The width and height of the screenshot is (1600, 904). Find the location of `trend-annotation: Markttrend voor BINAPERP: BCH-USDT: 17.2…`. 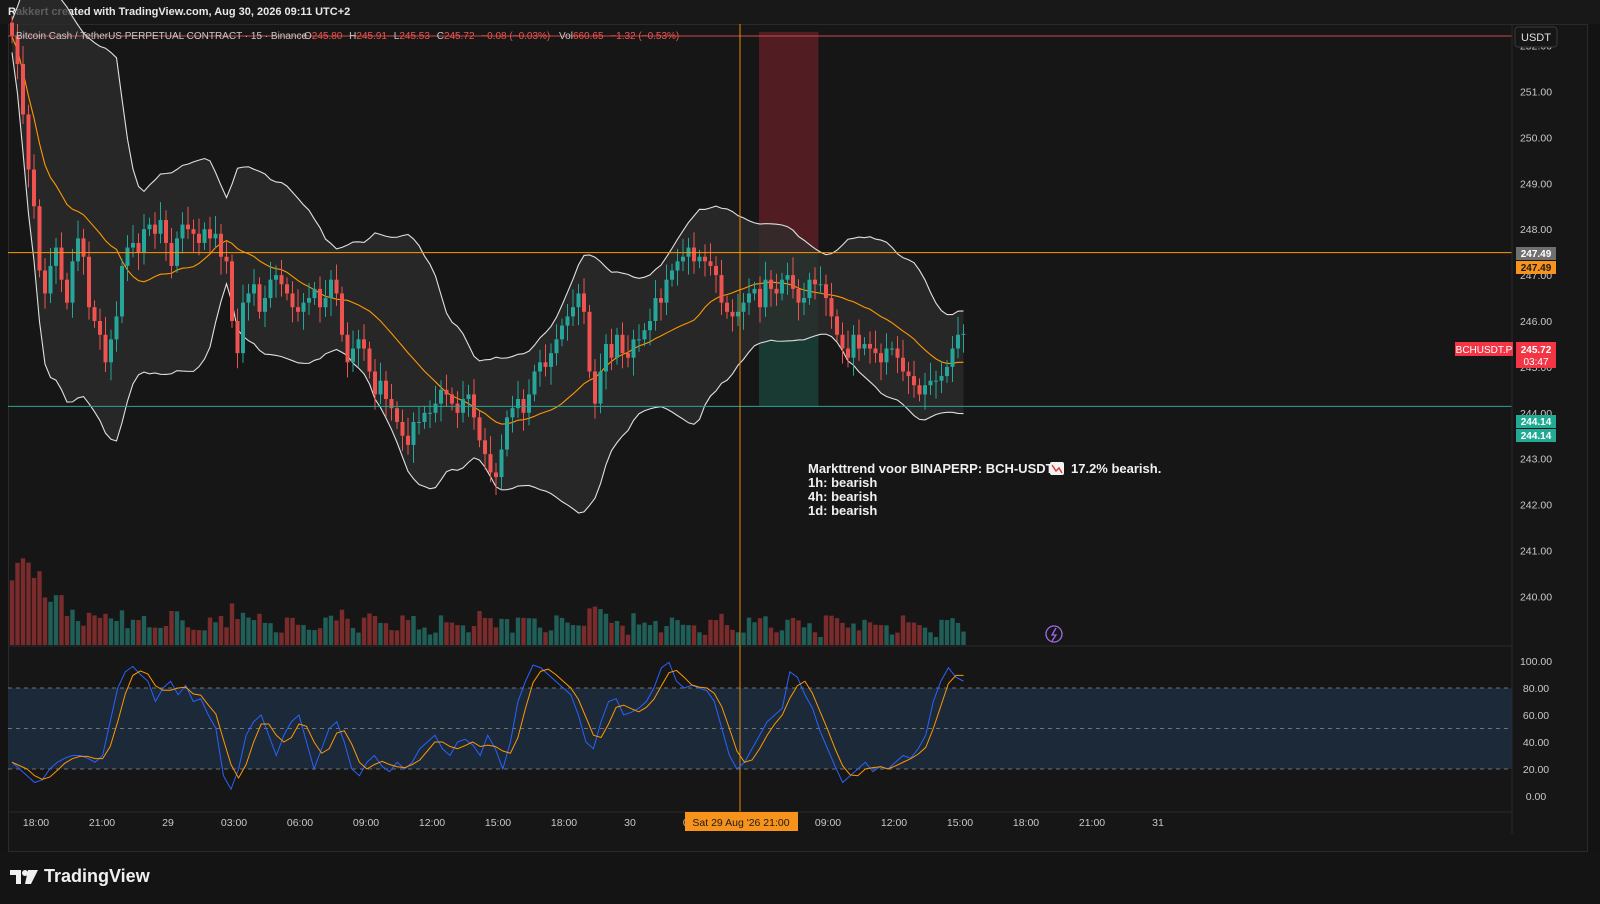

trend-annotation: Markttrend voor BINAPERP: BCH-USDT: 17.2… is located at coordinates (984, 489).